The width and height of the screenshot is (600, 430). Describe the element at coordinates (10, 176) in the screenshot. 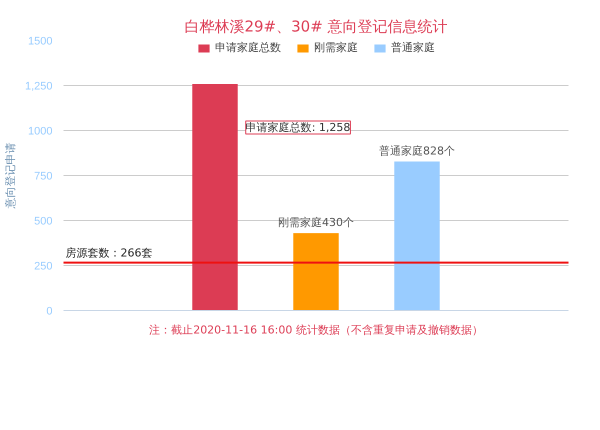

I see `y-axis-title: 意向登记申请` at that location.